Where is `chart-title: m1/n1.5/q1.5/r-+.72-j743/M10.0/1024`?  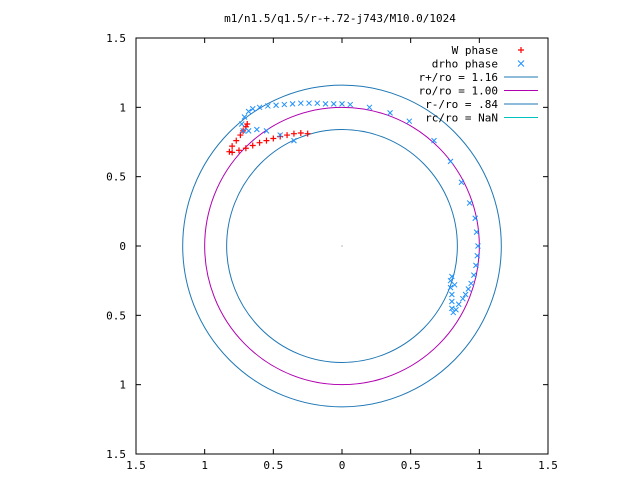
chart-title: m1/n1.5/q1.5/r-+.72-j743/M10.0/1024 is located at coordinates (340, 18).